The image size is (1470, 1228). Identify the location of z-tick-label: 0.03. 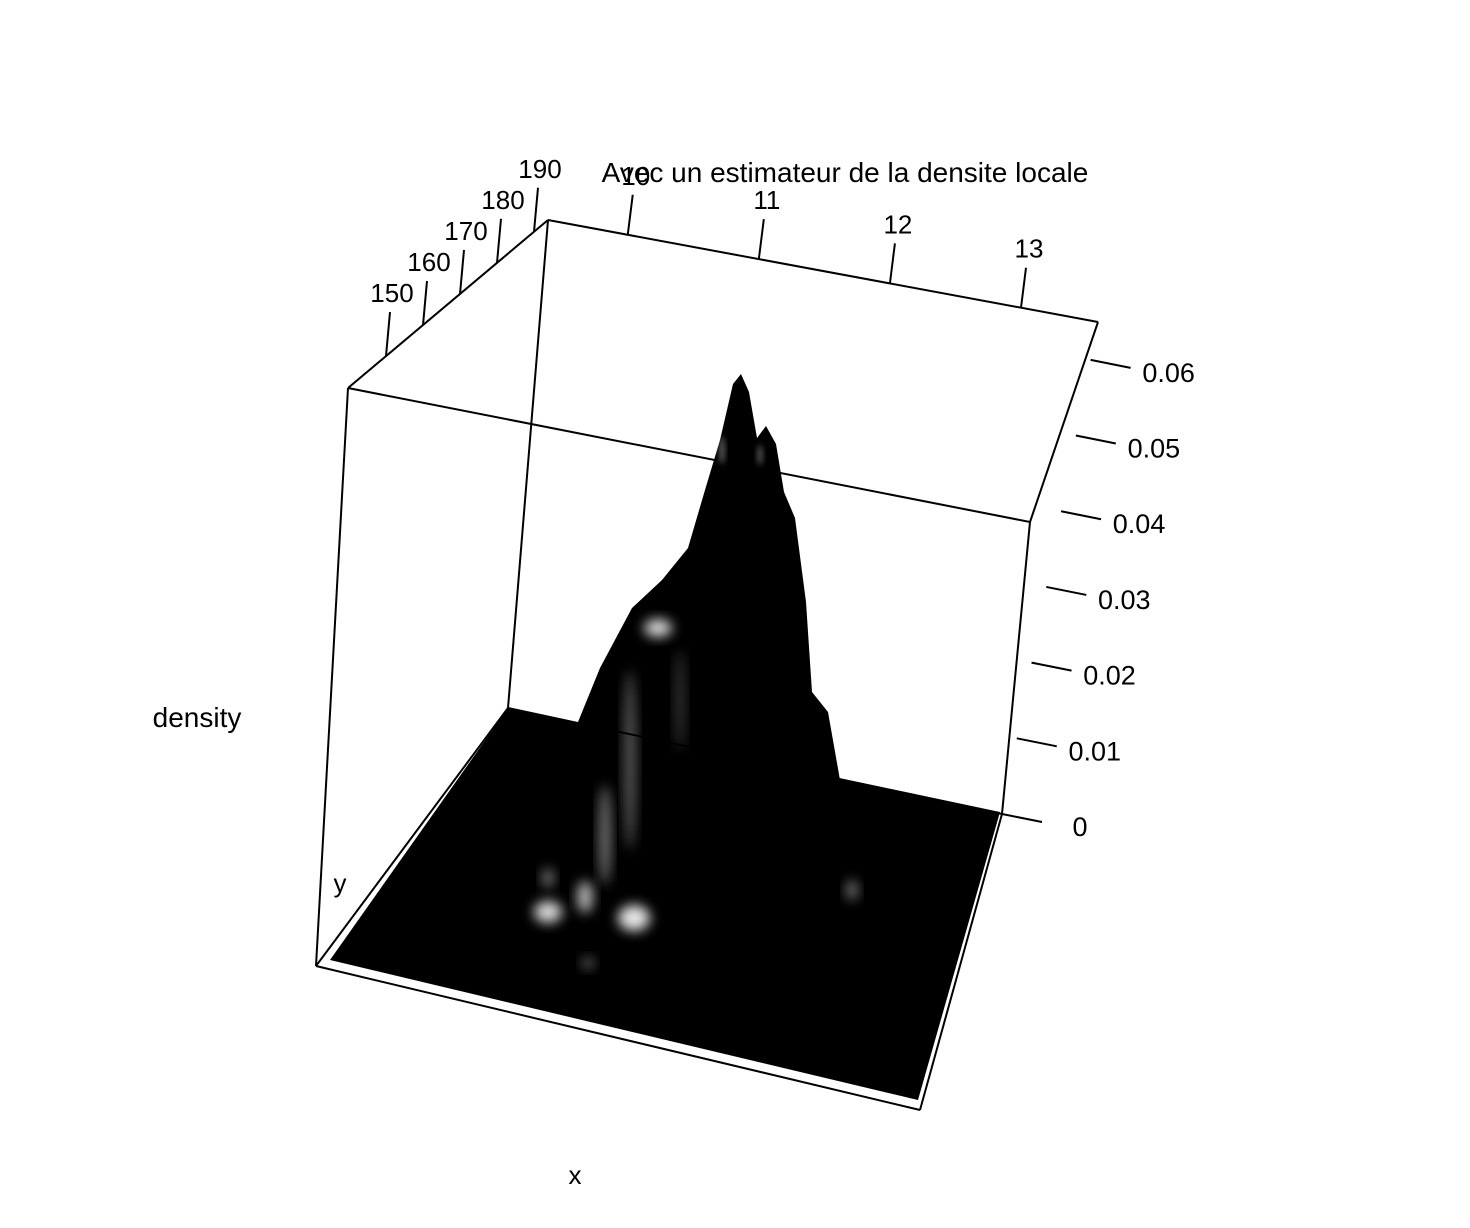
(1124, 600).